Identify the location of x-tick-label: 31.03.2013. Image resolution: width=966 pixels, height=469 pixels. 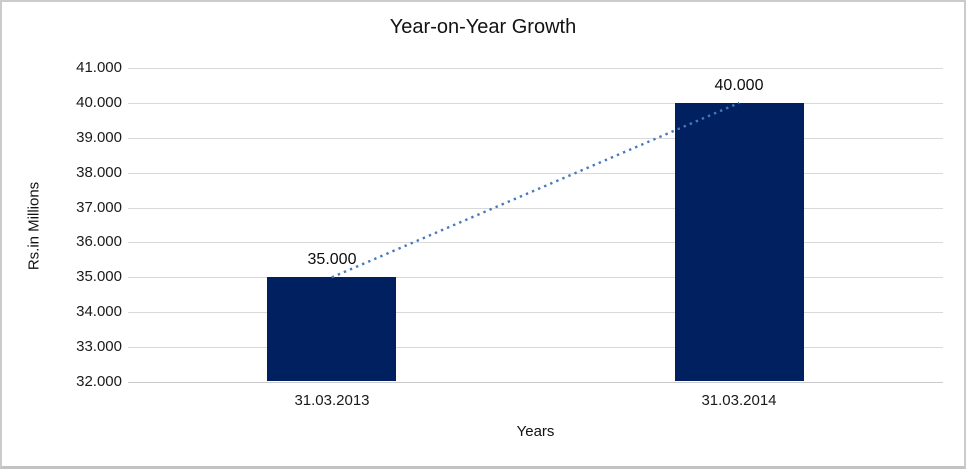
(332, 400).